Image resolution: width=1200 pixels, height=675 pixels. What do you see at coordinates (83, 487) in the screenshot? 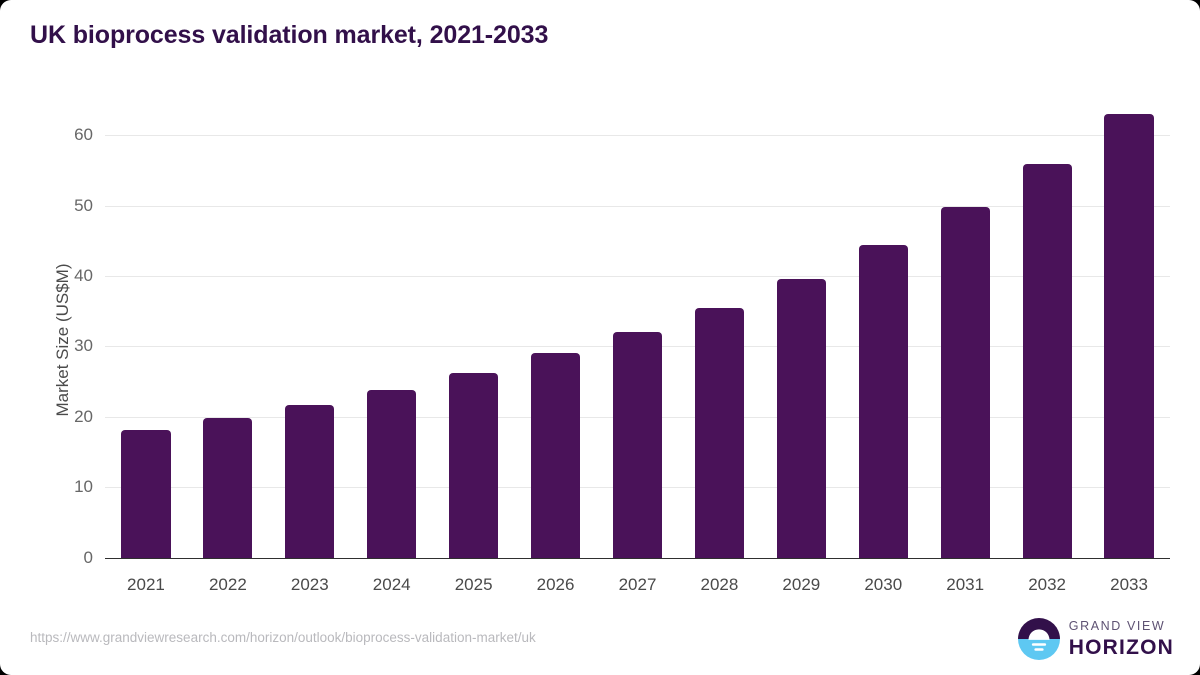
I see `y-axis-tick-label: 10` at bounding box center [83, 487].